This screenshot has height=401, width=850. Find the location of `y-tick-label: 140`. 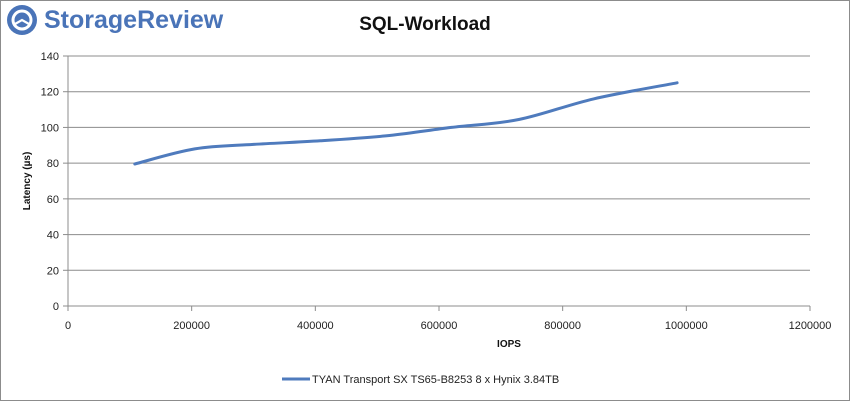

y-tick-label: 140 is located at coordinates (50, 57).